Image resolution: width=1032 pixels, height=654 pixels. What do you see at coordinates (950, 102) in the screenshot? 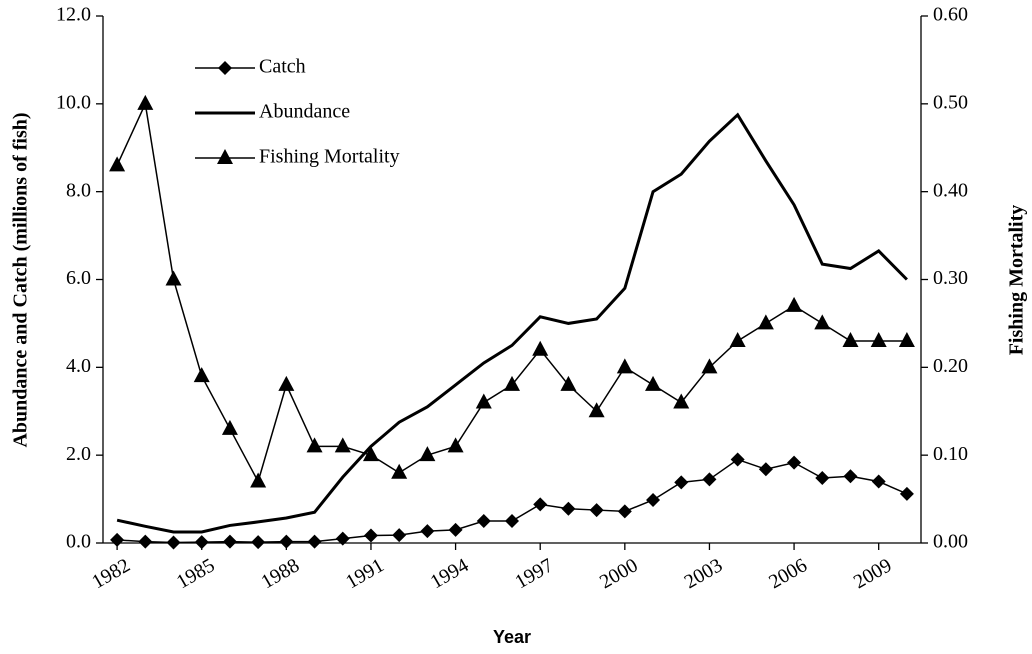
I see `y2-tick-label: 0.50` at bounding box center [950, 102].